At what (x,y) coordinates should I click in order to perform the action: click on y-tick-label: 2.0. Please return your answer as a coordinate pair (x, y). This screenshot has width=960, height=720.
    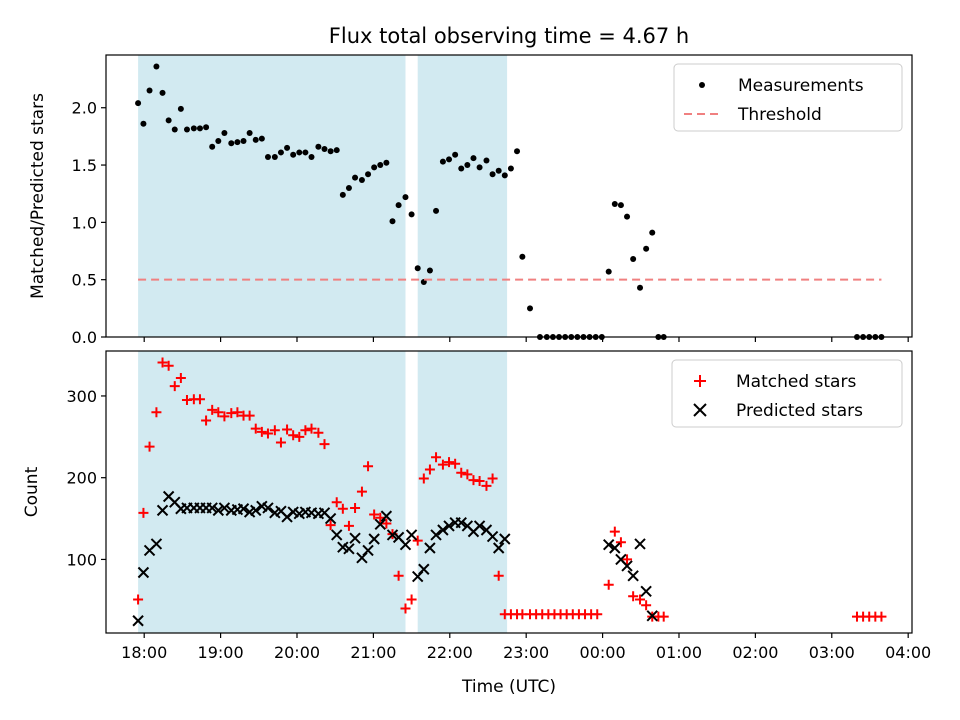
    Looking at the image, I should click on (84, 108).